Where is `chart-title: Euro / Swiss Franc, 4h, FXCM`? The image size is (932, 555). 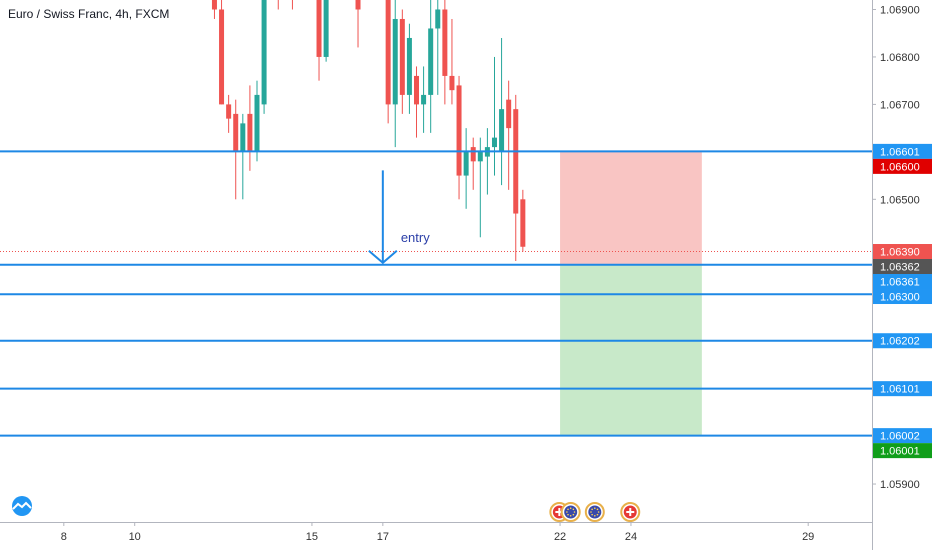
chart-title: Euro / Swiss Franc, 4h, FXCM is located at coordinates (89, 14).